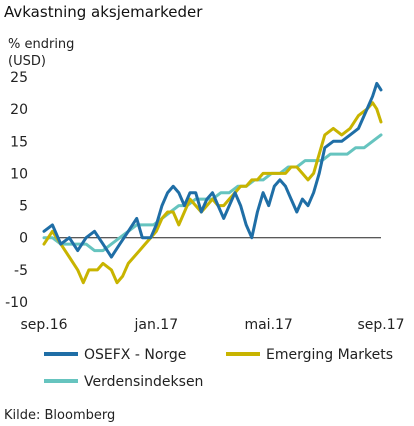  I want to click on y-tick-label: 10, so click(19, 174).